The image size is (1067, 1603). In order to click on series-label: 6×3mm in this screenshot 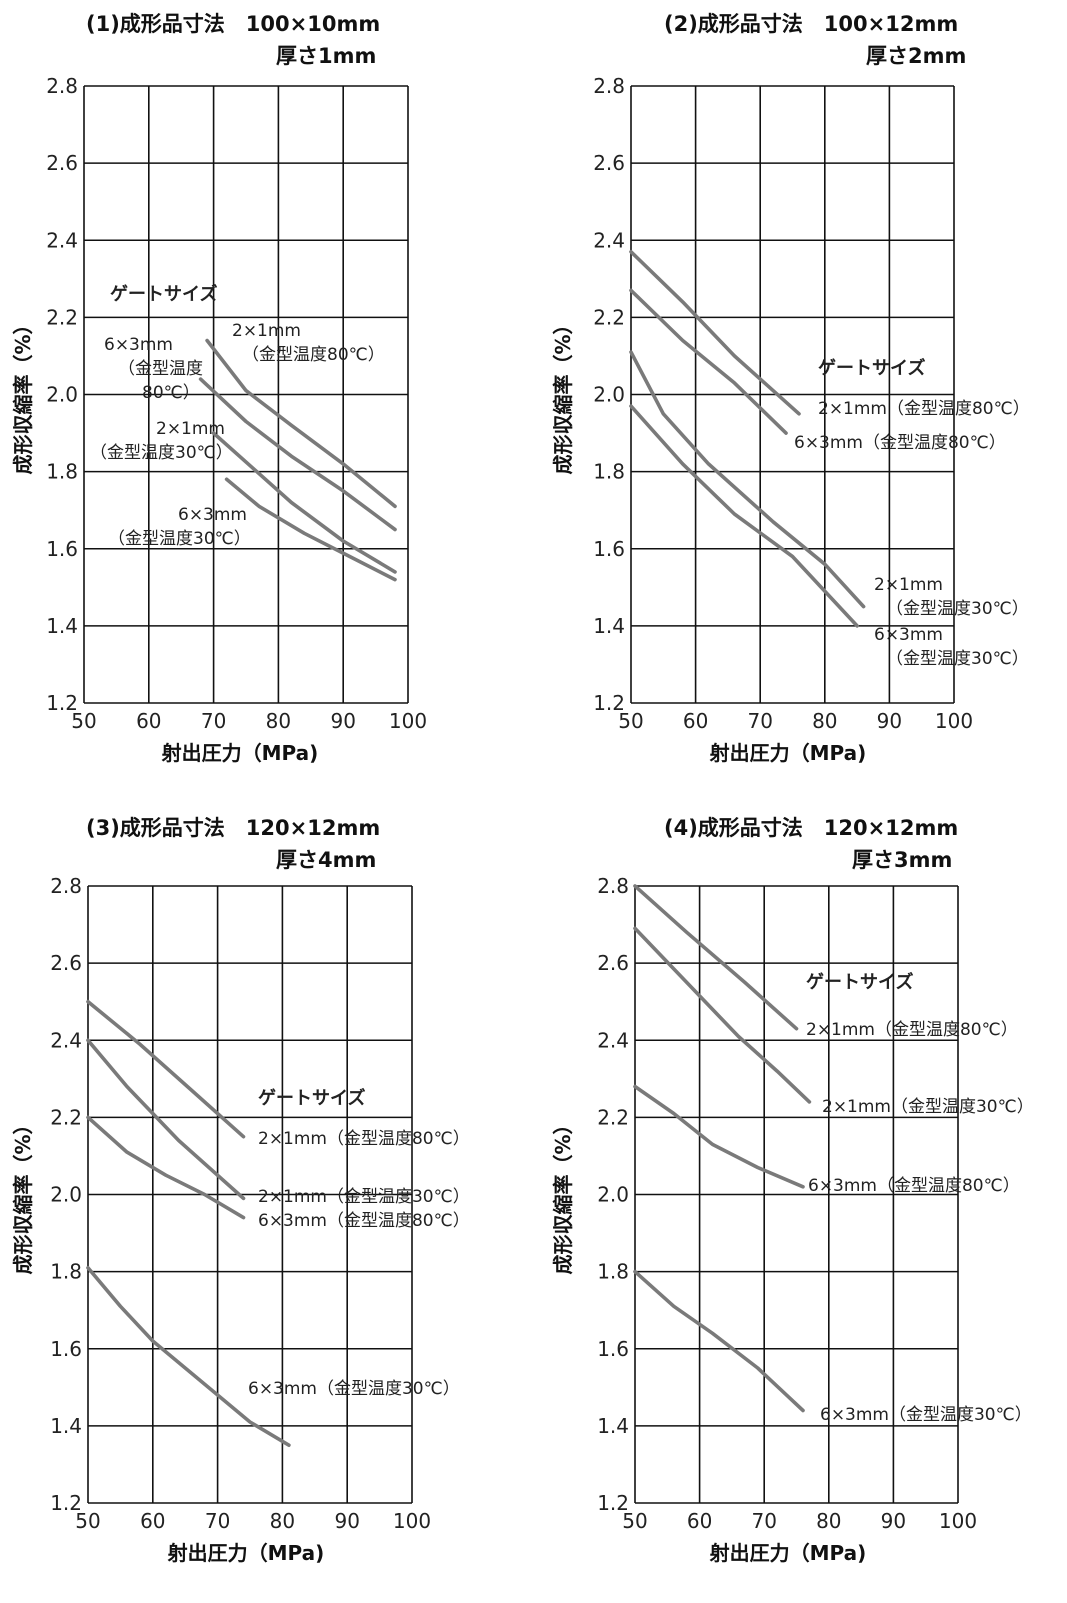, I will do `click(138, 345)`.